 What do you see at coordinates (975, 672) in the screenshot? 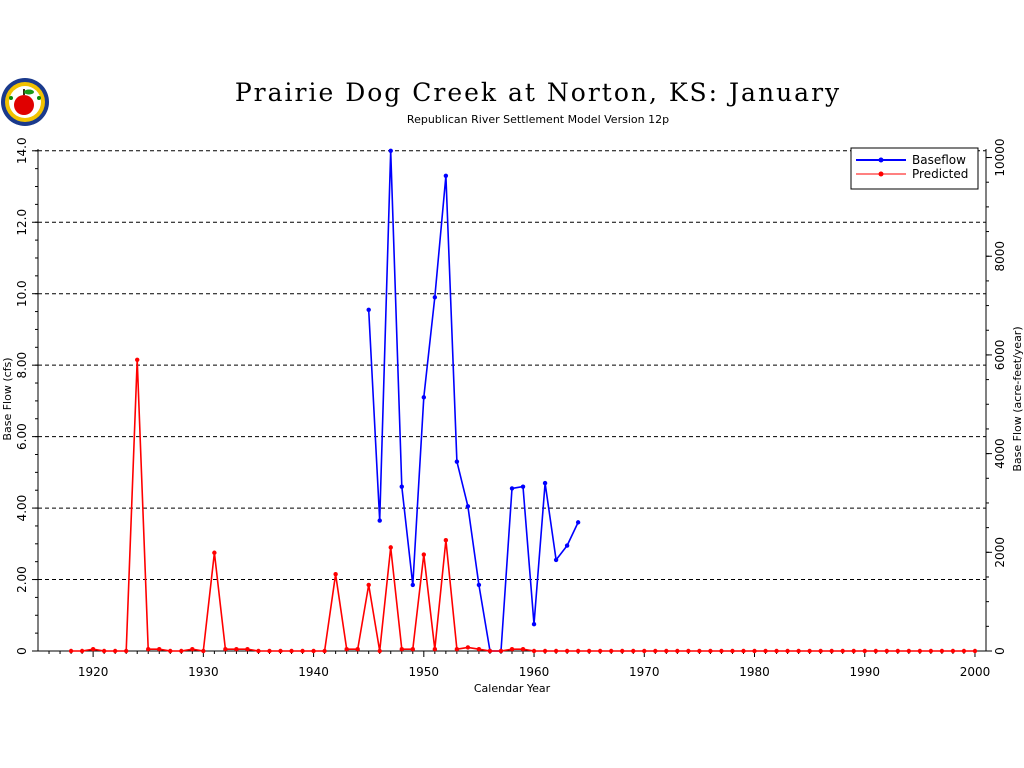
I see `x-tick-label: 2000` at bounding box center [975, 672].